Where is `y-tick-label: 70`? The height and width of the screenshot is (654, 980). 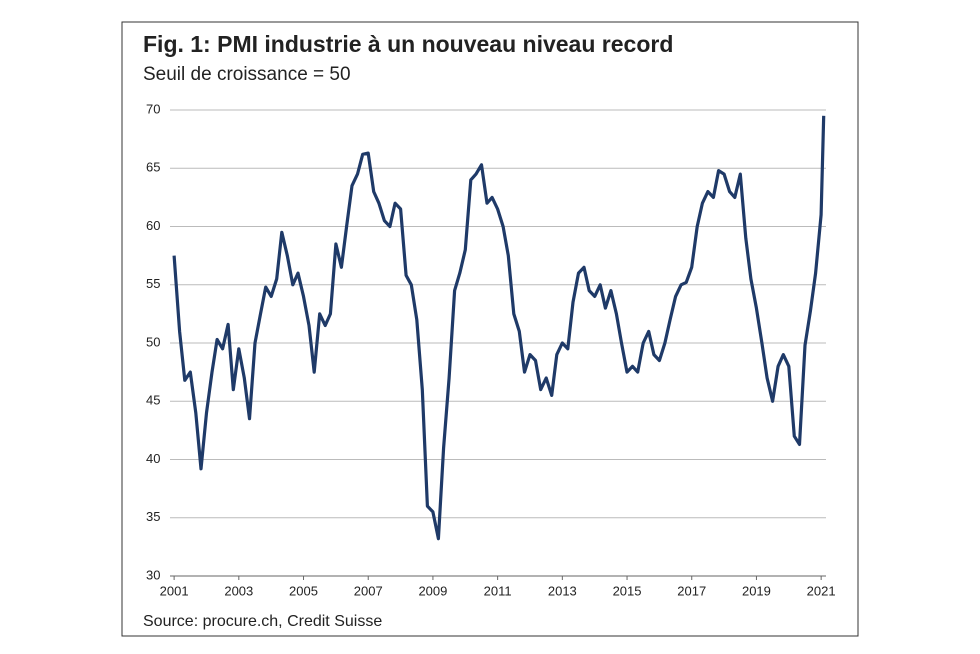 y-tick-label: 70 is located at coordinates (153, 108).